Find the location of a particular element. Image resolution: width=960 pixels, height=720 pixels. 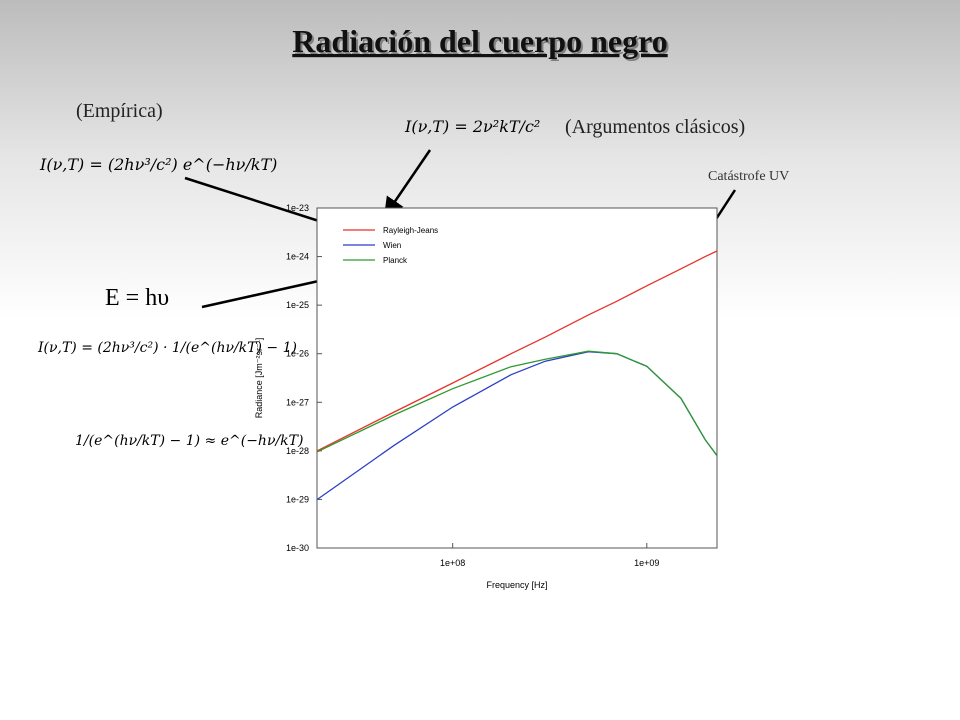

formula-classical: I(ν,T) = 2ν²kT/c² is located at coordinates (472, 126).